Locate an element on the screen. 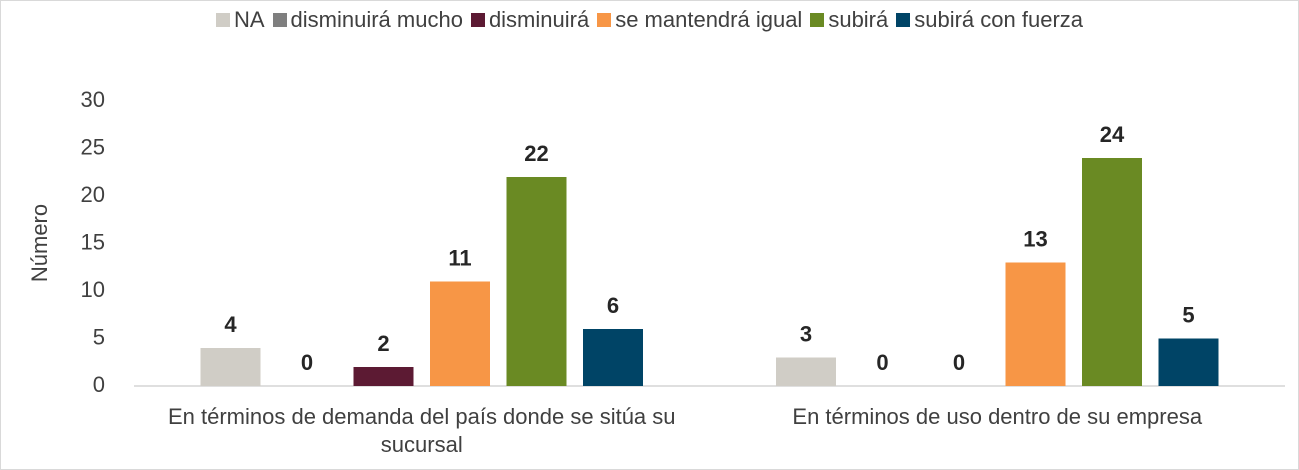 This screenshot has height=470, width=1299. y-axis-label: Número is located at coordinates (39, 243).